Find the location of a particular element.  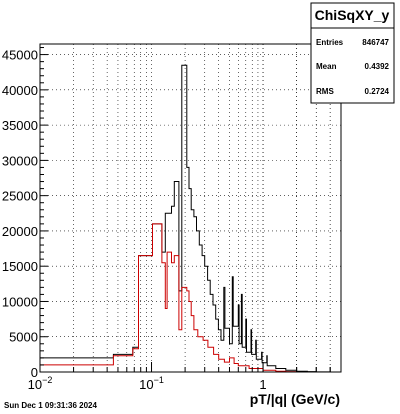

stats-entries-value: 846747 is located at coordinates (375, 42).